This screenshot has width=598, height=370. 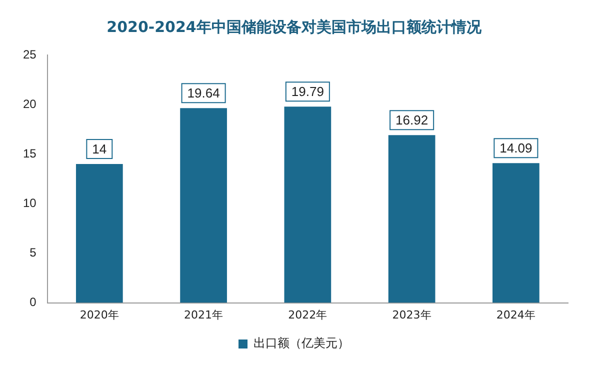 I want to click on data-label: 19.79, so click(x=307, y=92).